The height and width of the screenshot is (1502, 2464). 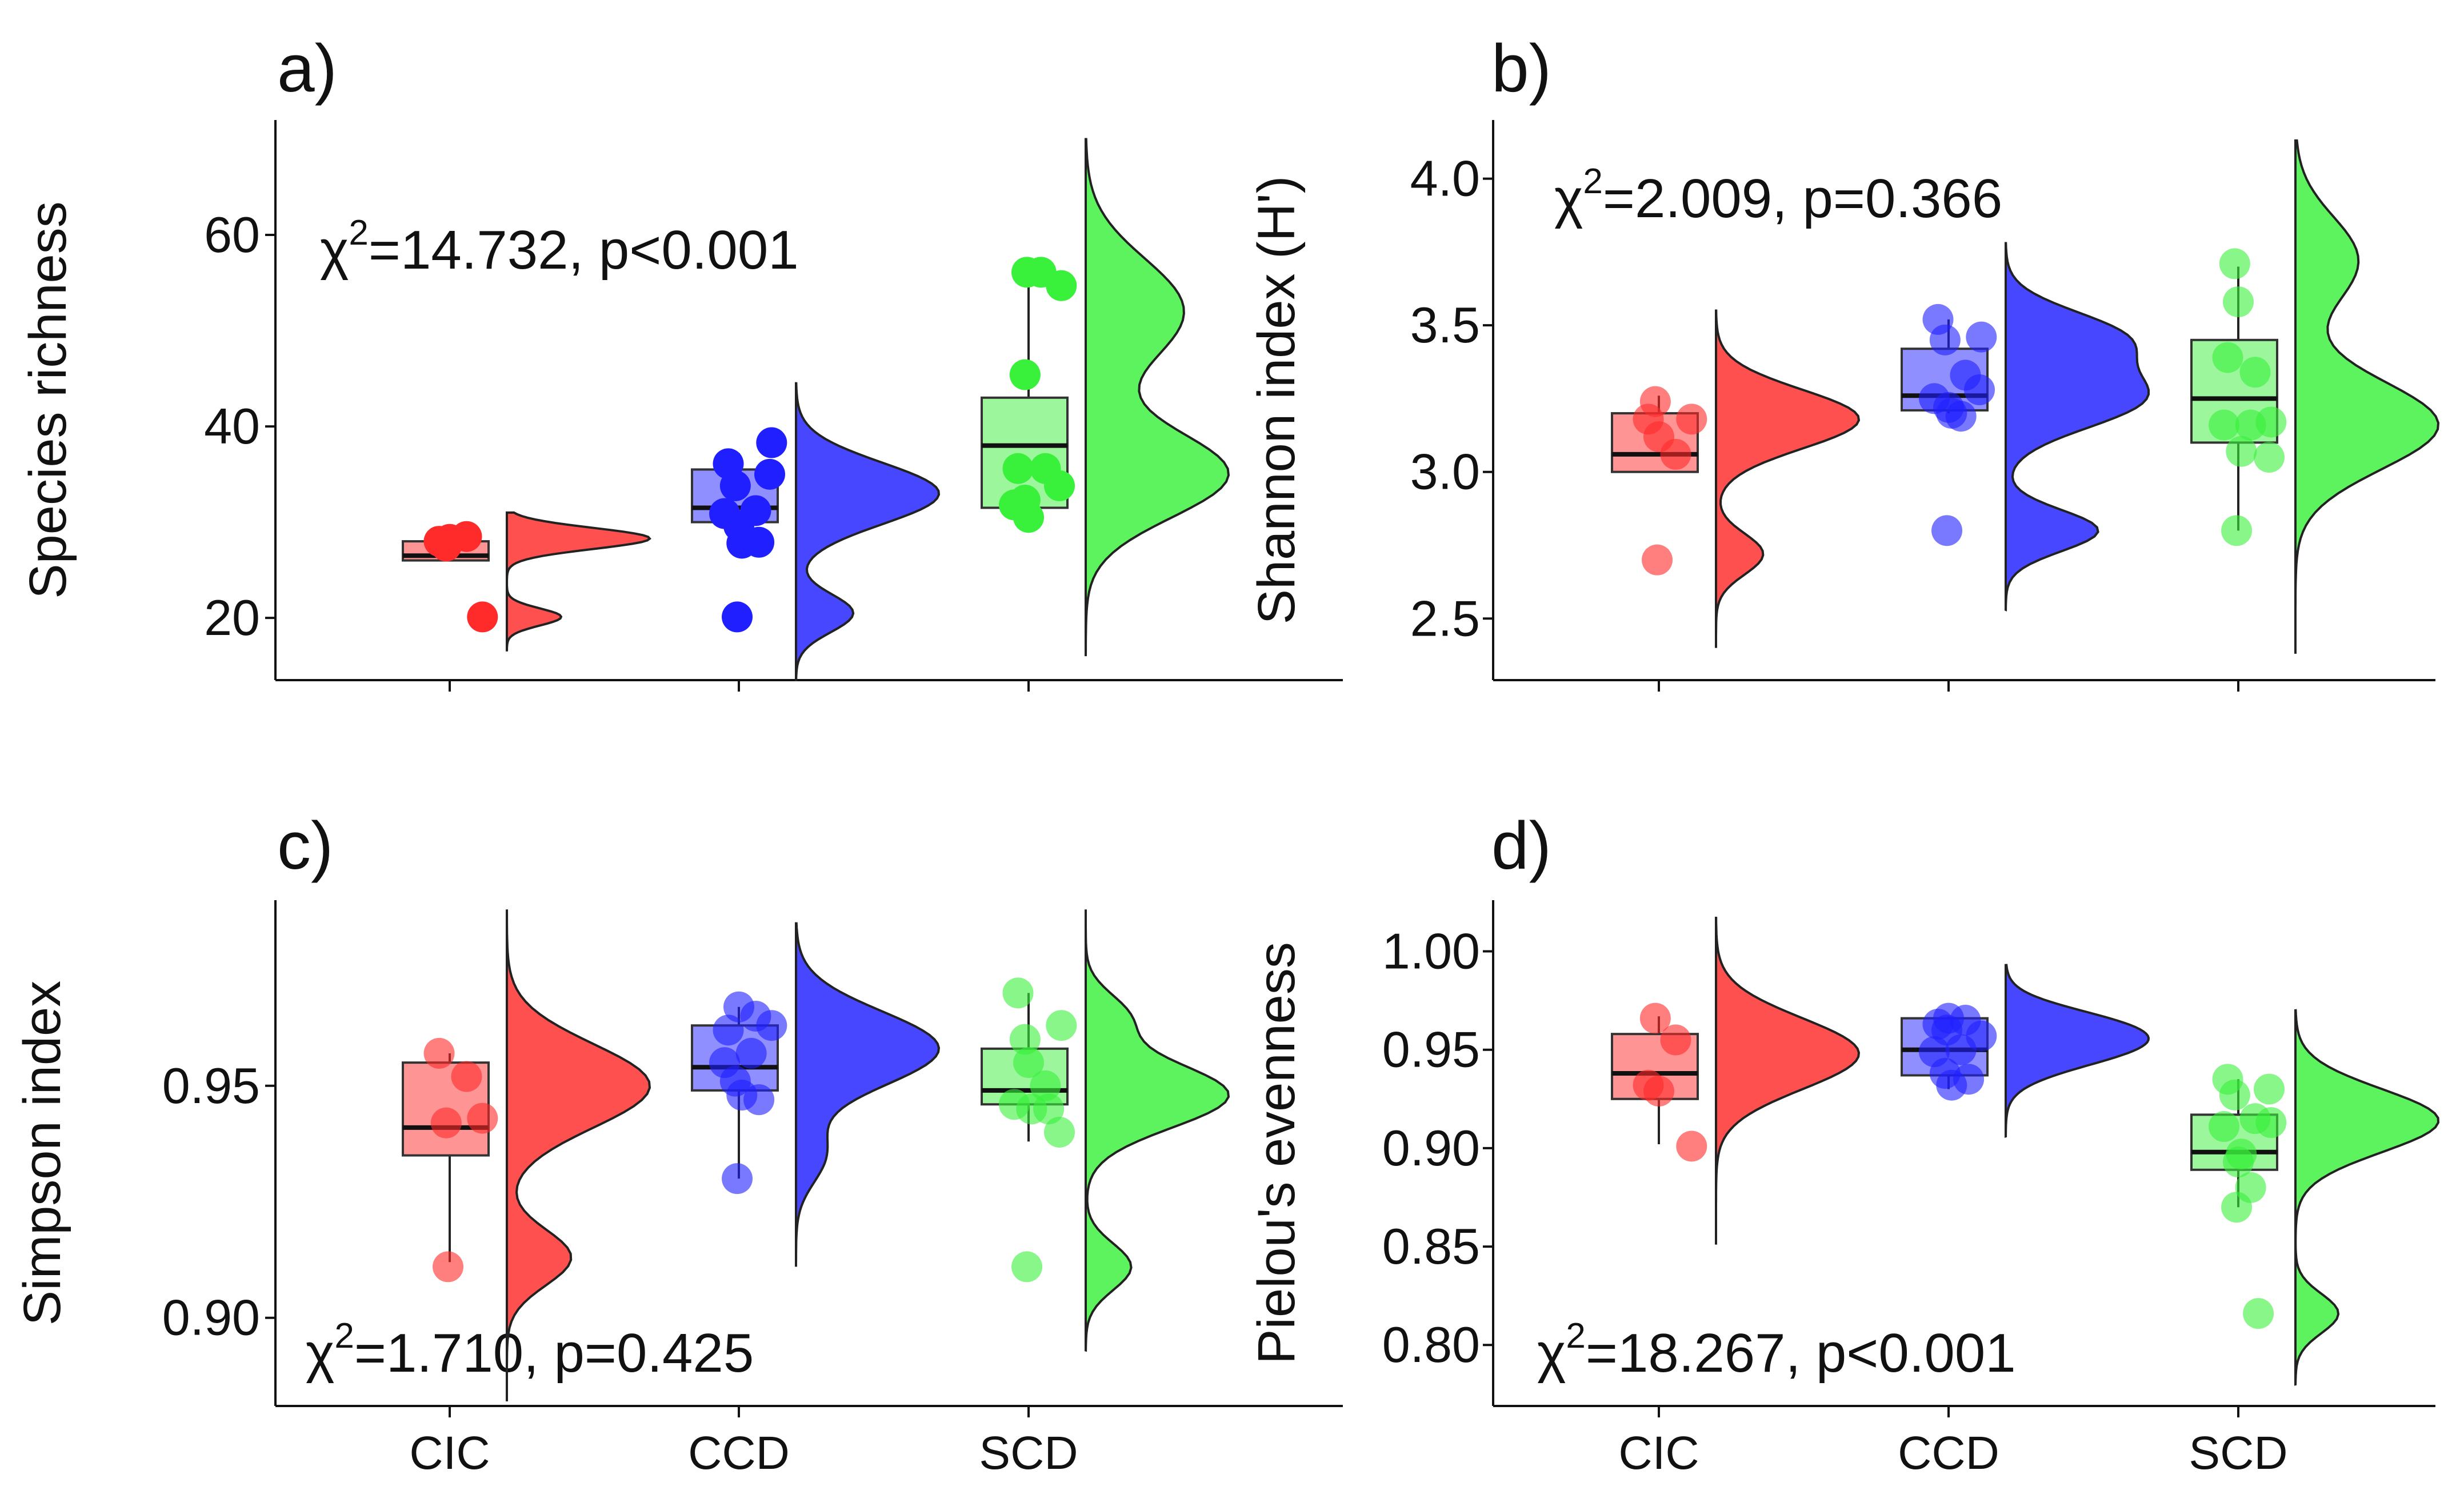 What do you see at coordinates (1801, 1353) in the screenshot?
I see `chi-value: =18.267, p<0.001` at bounding box center [1801, 1353].